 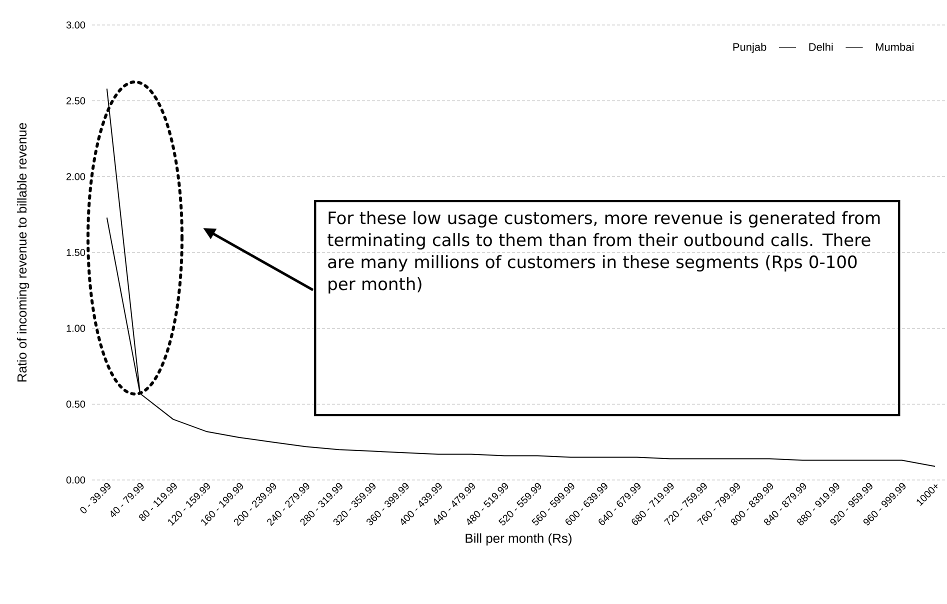 I want to click on y-tick-label: 2.00, so click(x=76, y=176).